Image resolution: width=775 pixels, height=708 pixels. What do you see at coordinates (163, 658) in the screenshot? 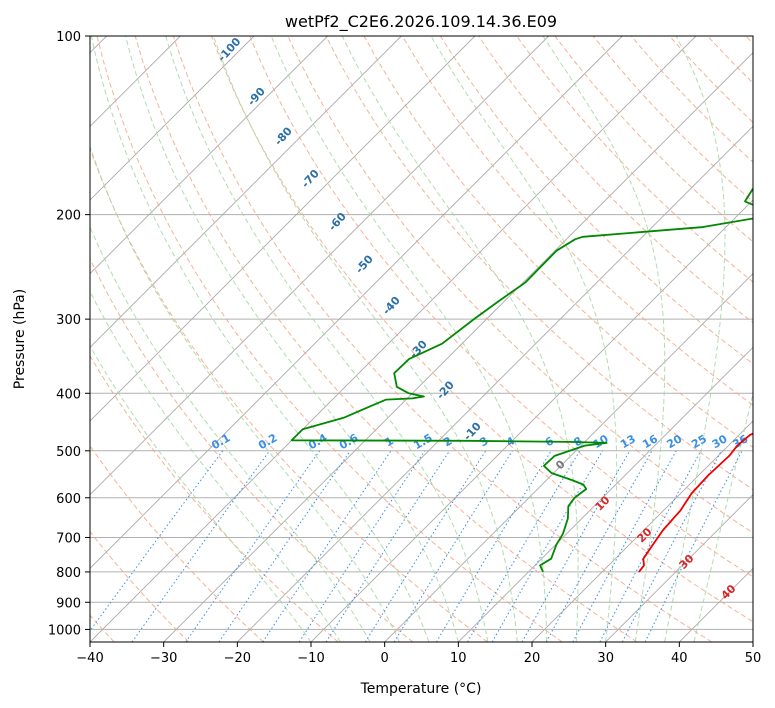
I see `x-tick-label: −30` at bounding box center [163, 658].